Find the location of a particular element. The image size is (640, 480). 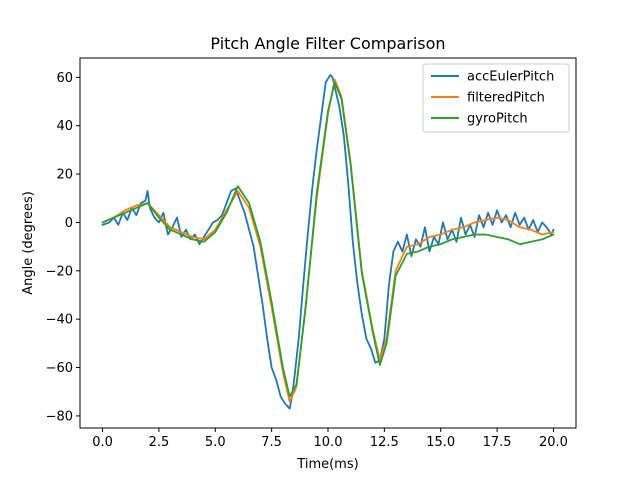

y-tick-label: 60 is located at coordinates (64, 78).